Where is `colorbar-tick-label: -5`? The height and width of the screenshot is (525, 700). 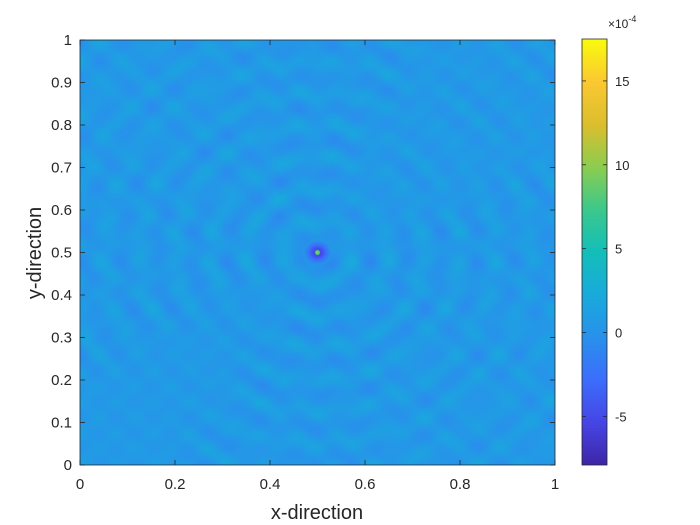 colorbar-tick-label: -5 is located at coordinates (621, 416).